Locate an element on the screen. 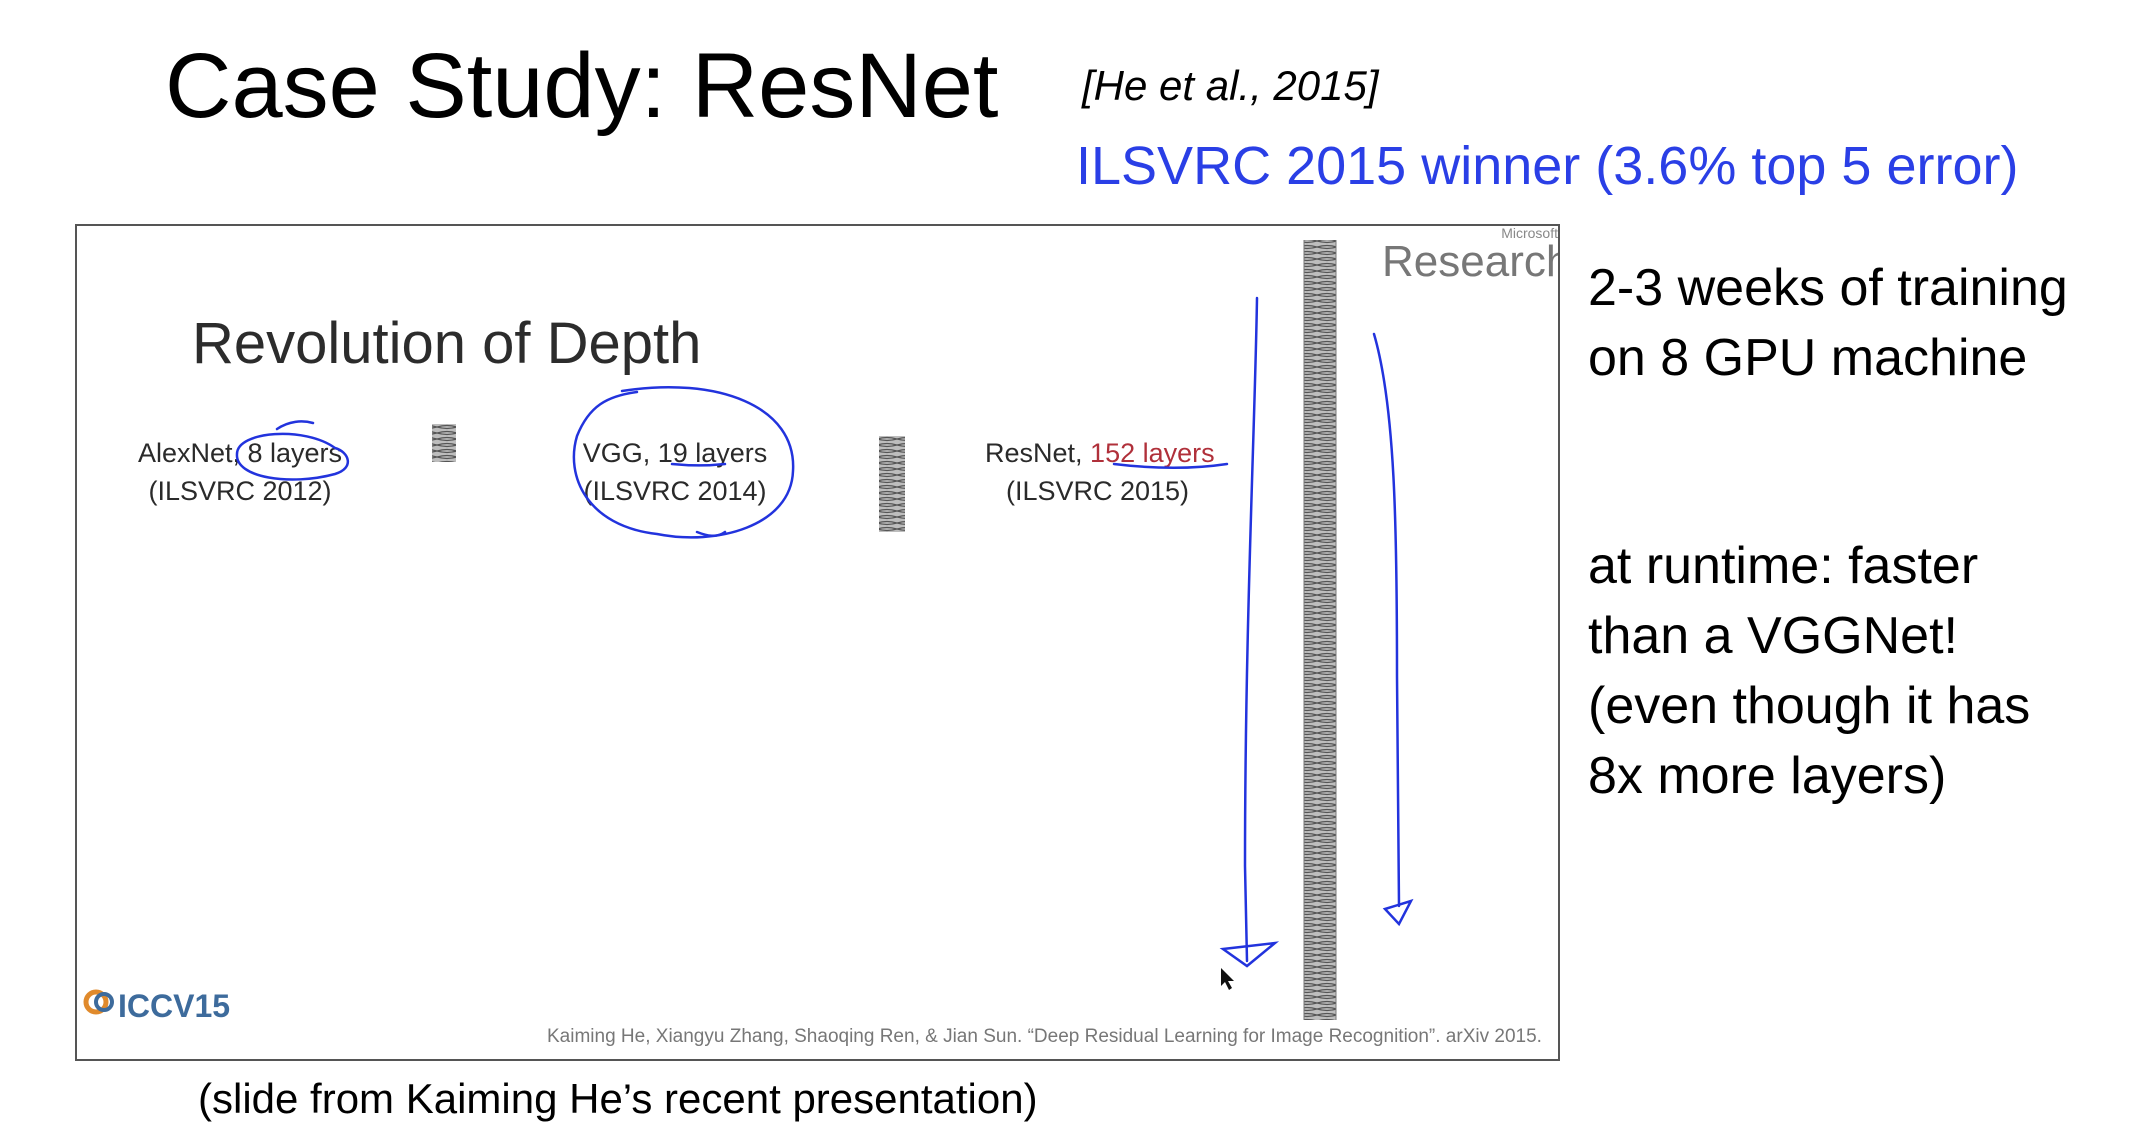 This screenshot has width=2146, height=1132. network-year: (ILSVRC 2014) is located at coordinates (675, 491).